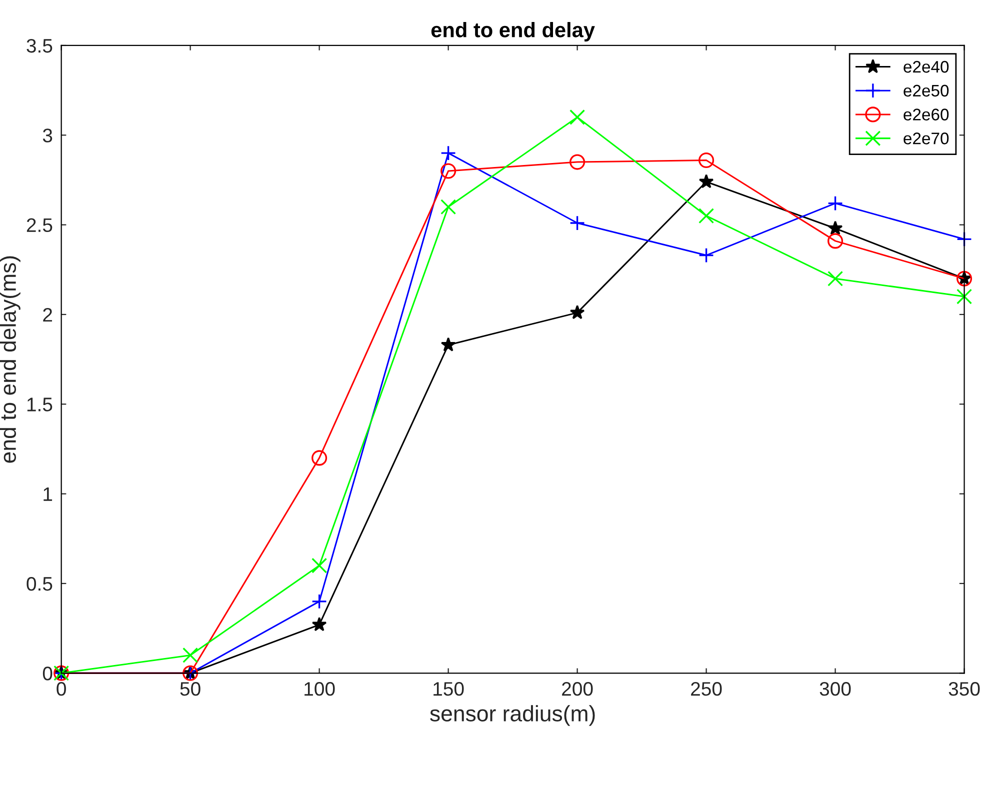 This screenshot has height=812, width=989. I want to click on x-tick-label: 350, so click(964, 689).